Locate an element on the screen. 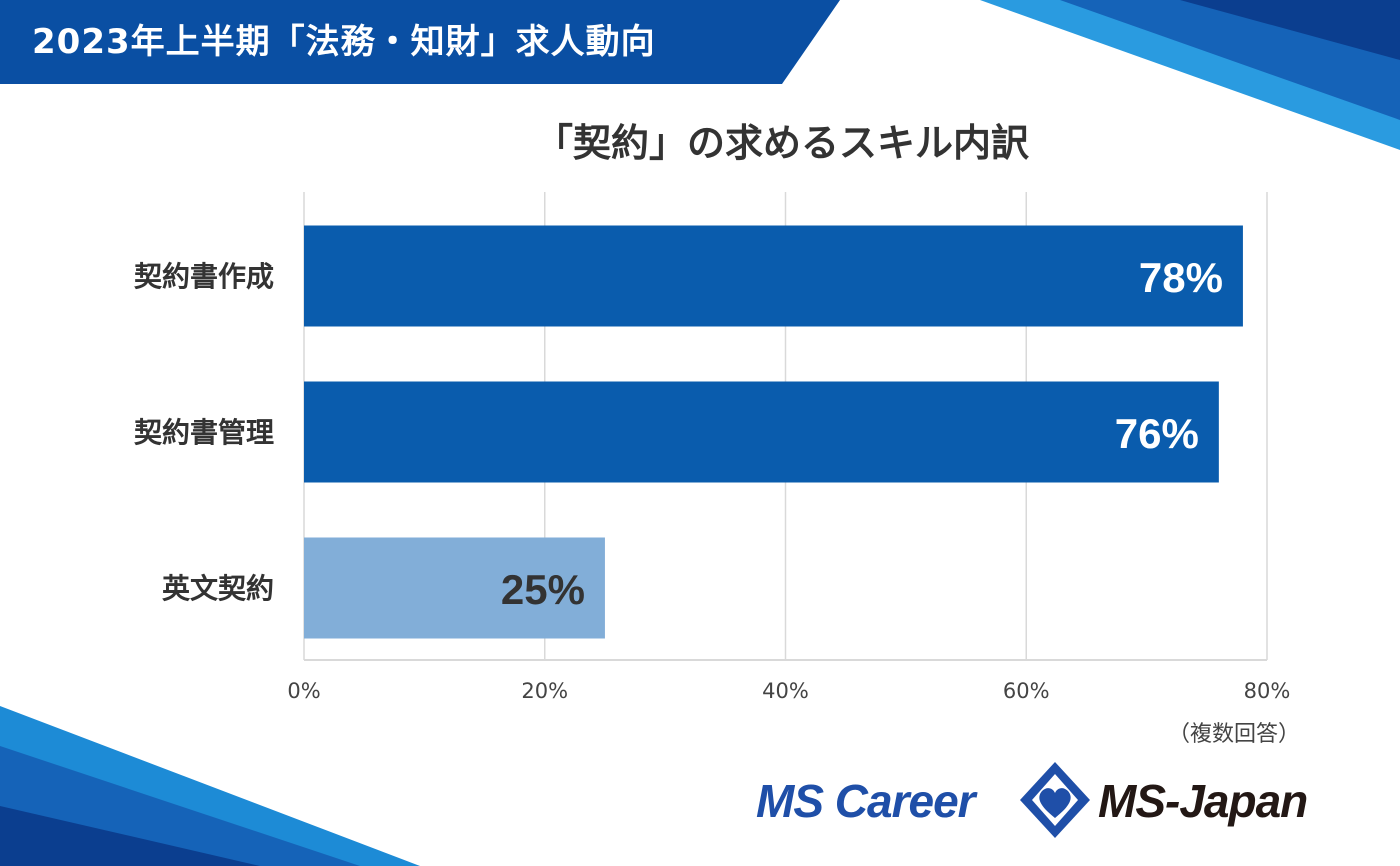 Image resolution: width=1400 pixels, height=866 pixels. chart-title: 「契約」の求めるスキル内訳 is located at coordinates (781, 143).